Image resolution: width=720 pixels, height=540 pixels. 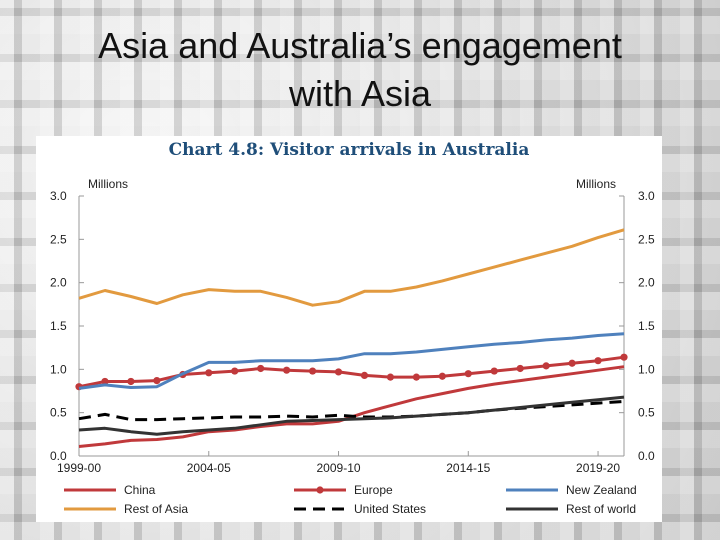 I want to click on y-tick-label-right: 3.0, so click(x=646, y=196).